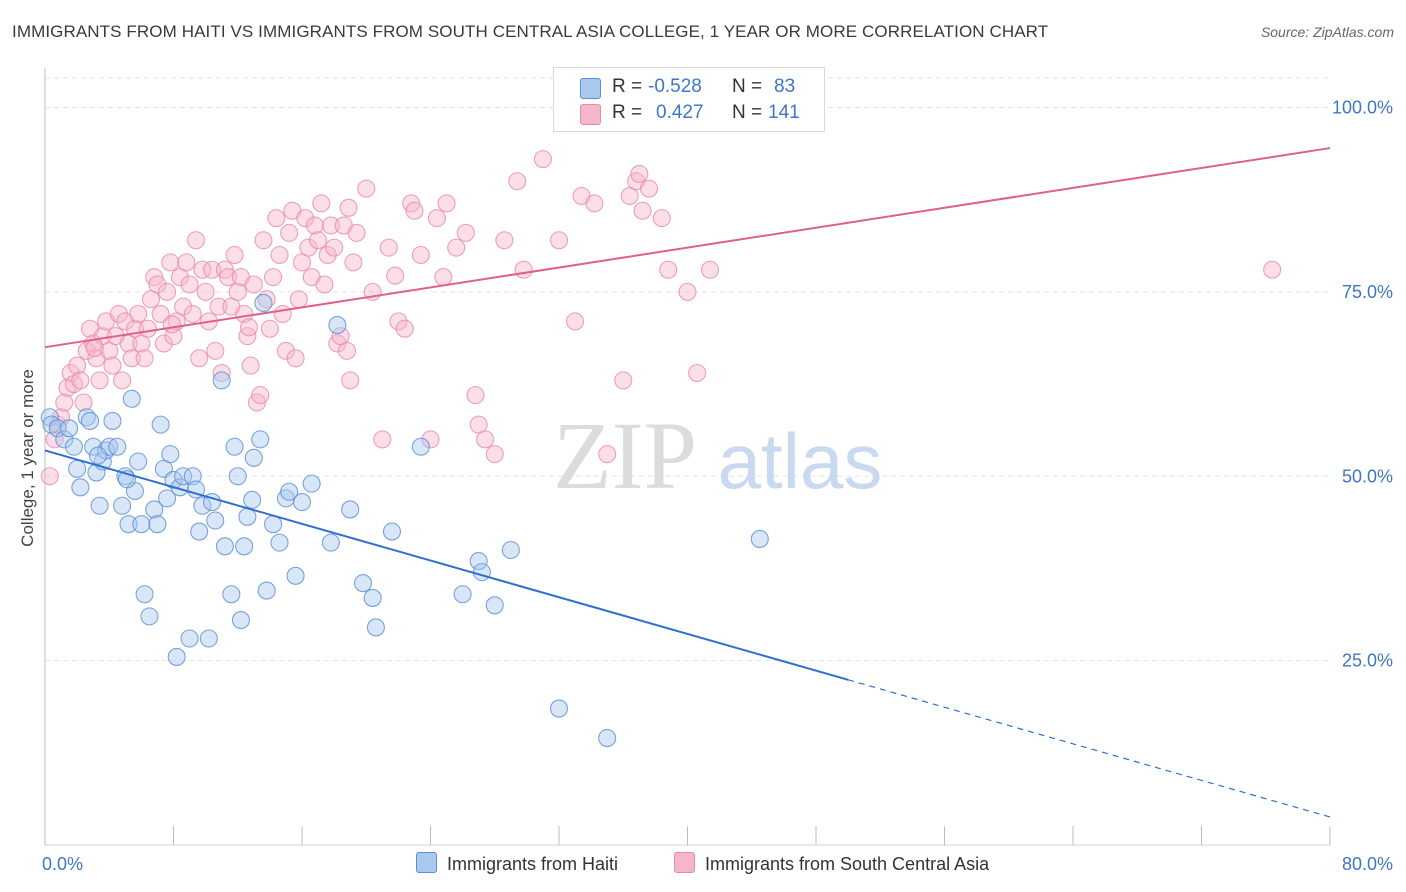 This screenshot has height=892, width=1406. I want to click on x-tick-label-max: 80.0%, so click(1367, 864).